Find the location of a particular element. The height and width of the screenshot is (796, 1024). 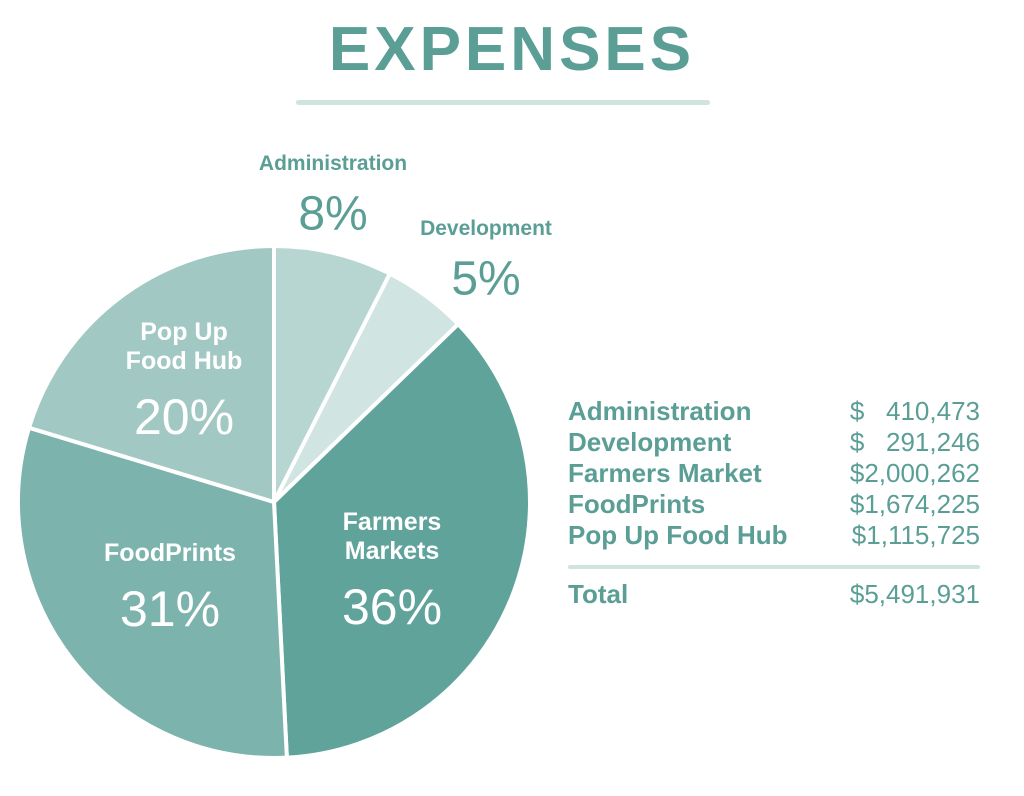

slice-name-label: Farmers is located at coordinates (392, 522).